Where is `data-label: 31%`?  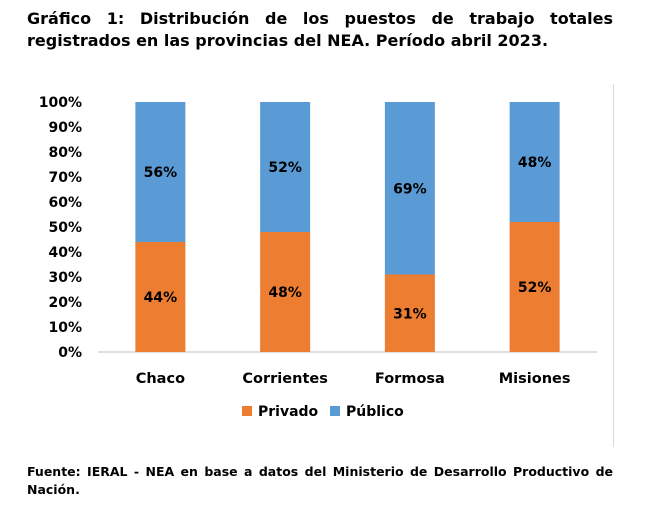
data-label: 31% is located at coordinates (410, 314).